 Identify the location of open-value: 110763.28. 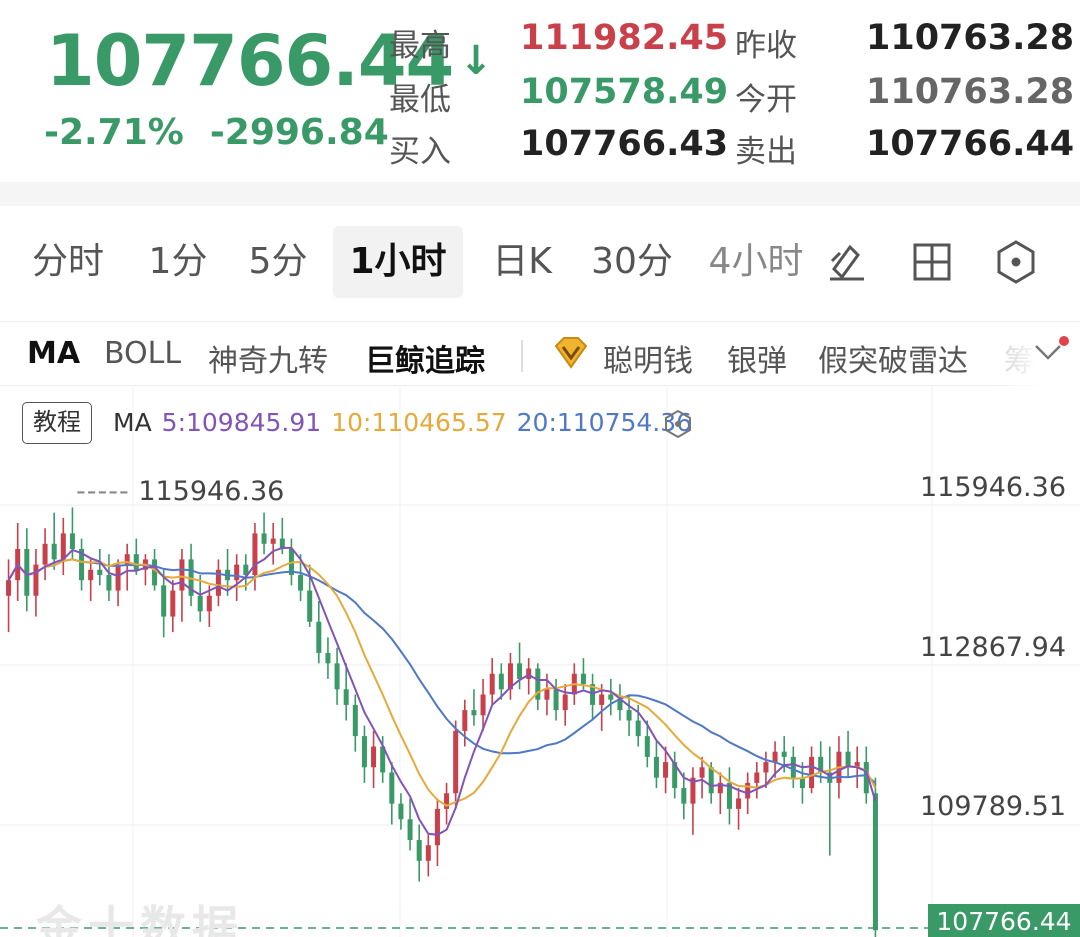
(970, 92).